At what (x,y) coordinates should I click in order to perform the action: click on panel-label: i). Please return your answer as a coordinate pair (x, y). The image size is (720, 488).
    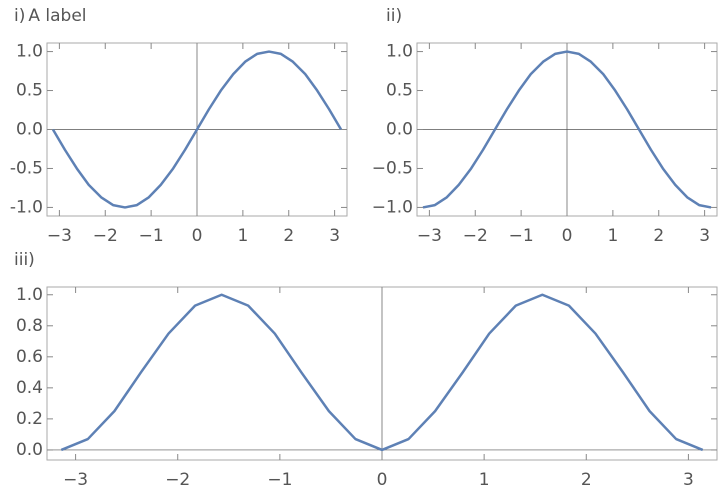
    Looking at the image, I should click on (19, 16).